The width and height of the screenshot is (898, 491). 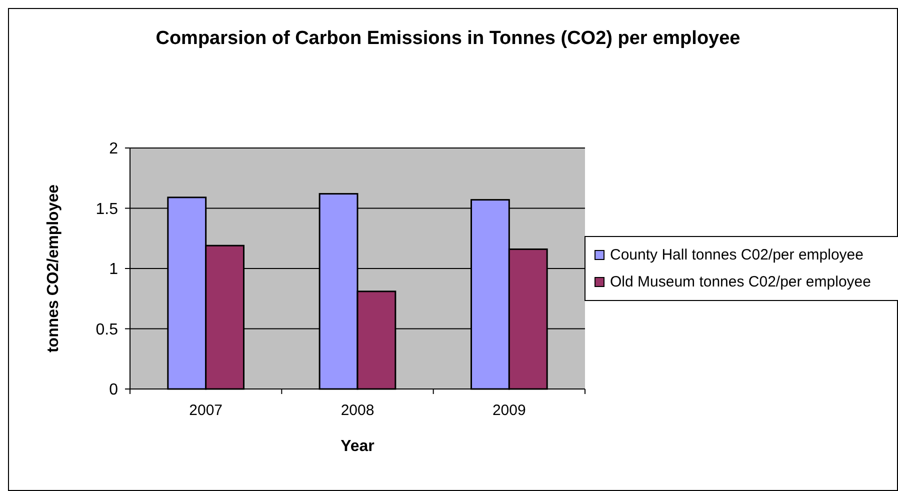 I want to click on x-tick-label: 2007, so click(x=206, y=410).